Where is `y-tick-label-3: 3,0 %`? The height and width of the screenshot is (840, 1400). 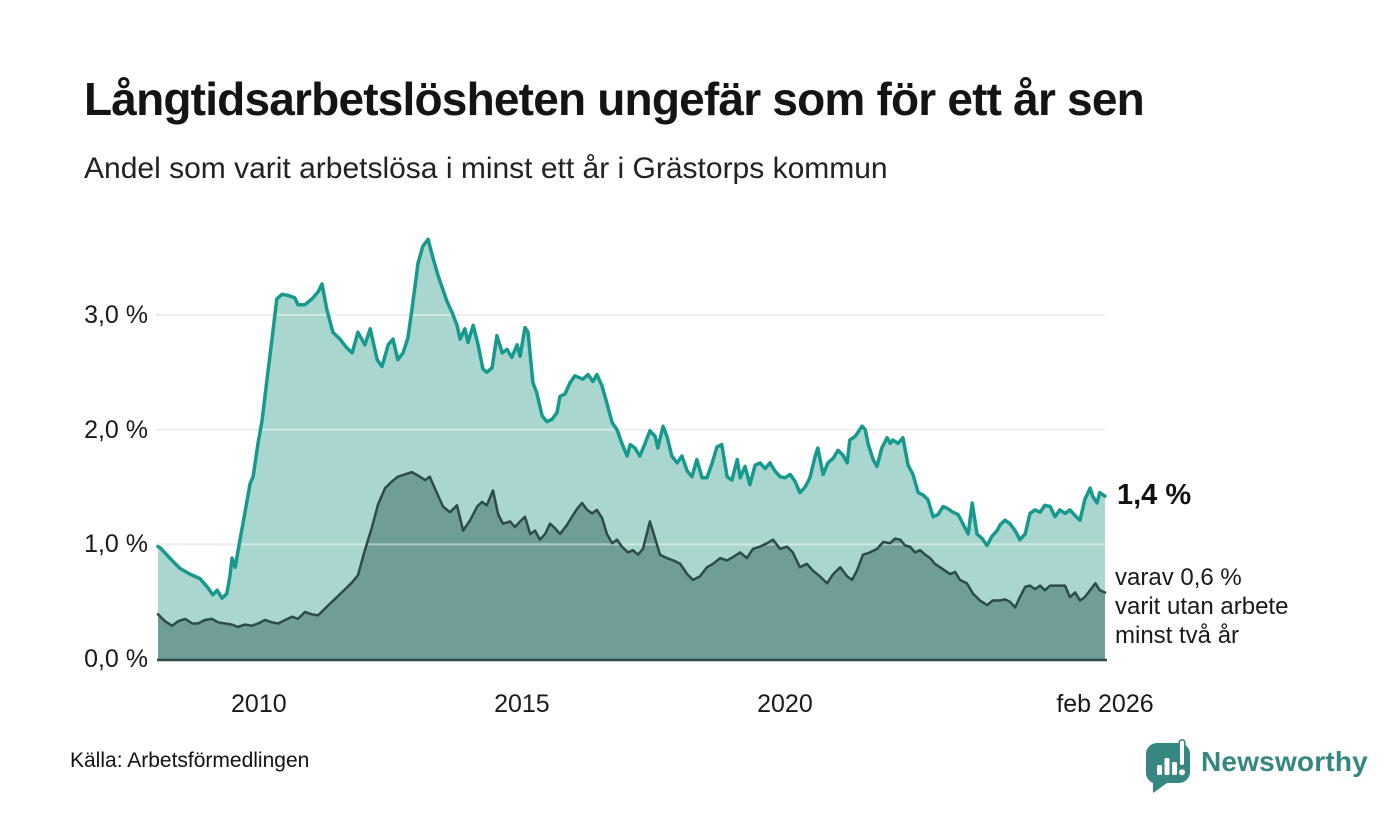
y-tick-label-3: 3,0 % is located at coordinates (116, 314).